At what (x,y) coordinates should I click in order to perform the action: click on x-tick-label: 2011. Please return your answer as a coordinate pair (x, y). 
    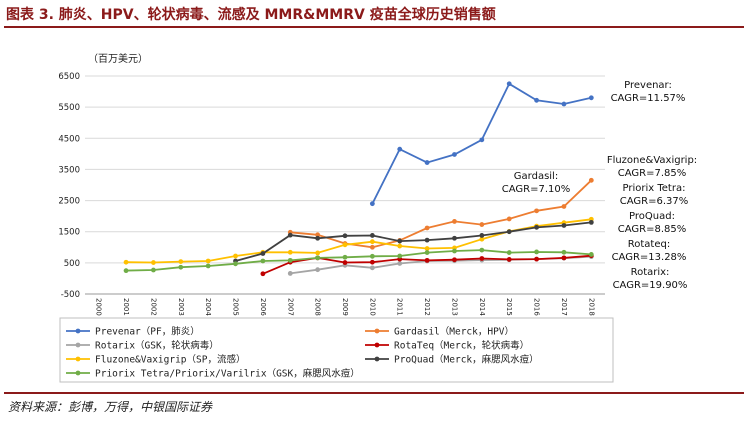
    Looking at the image, I should click on (400, 307).